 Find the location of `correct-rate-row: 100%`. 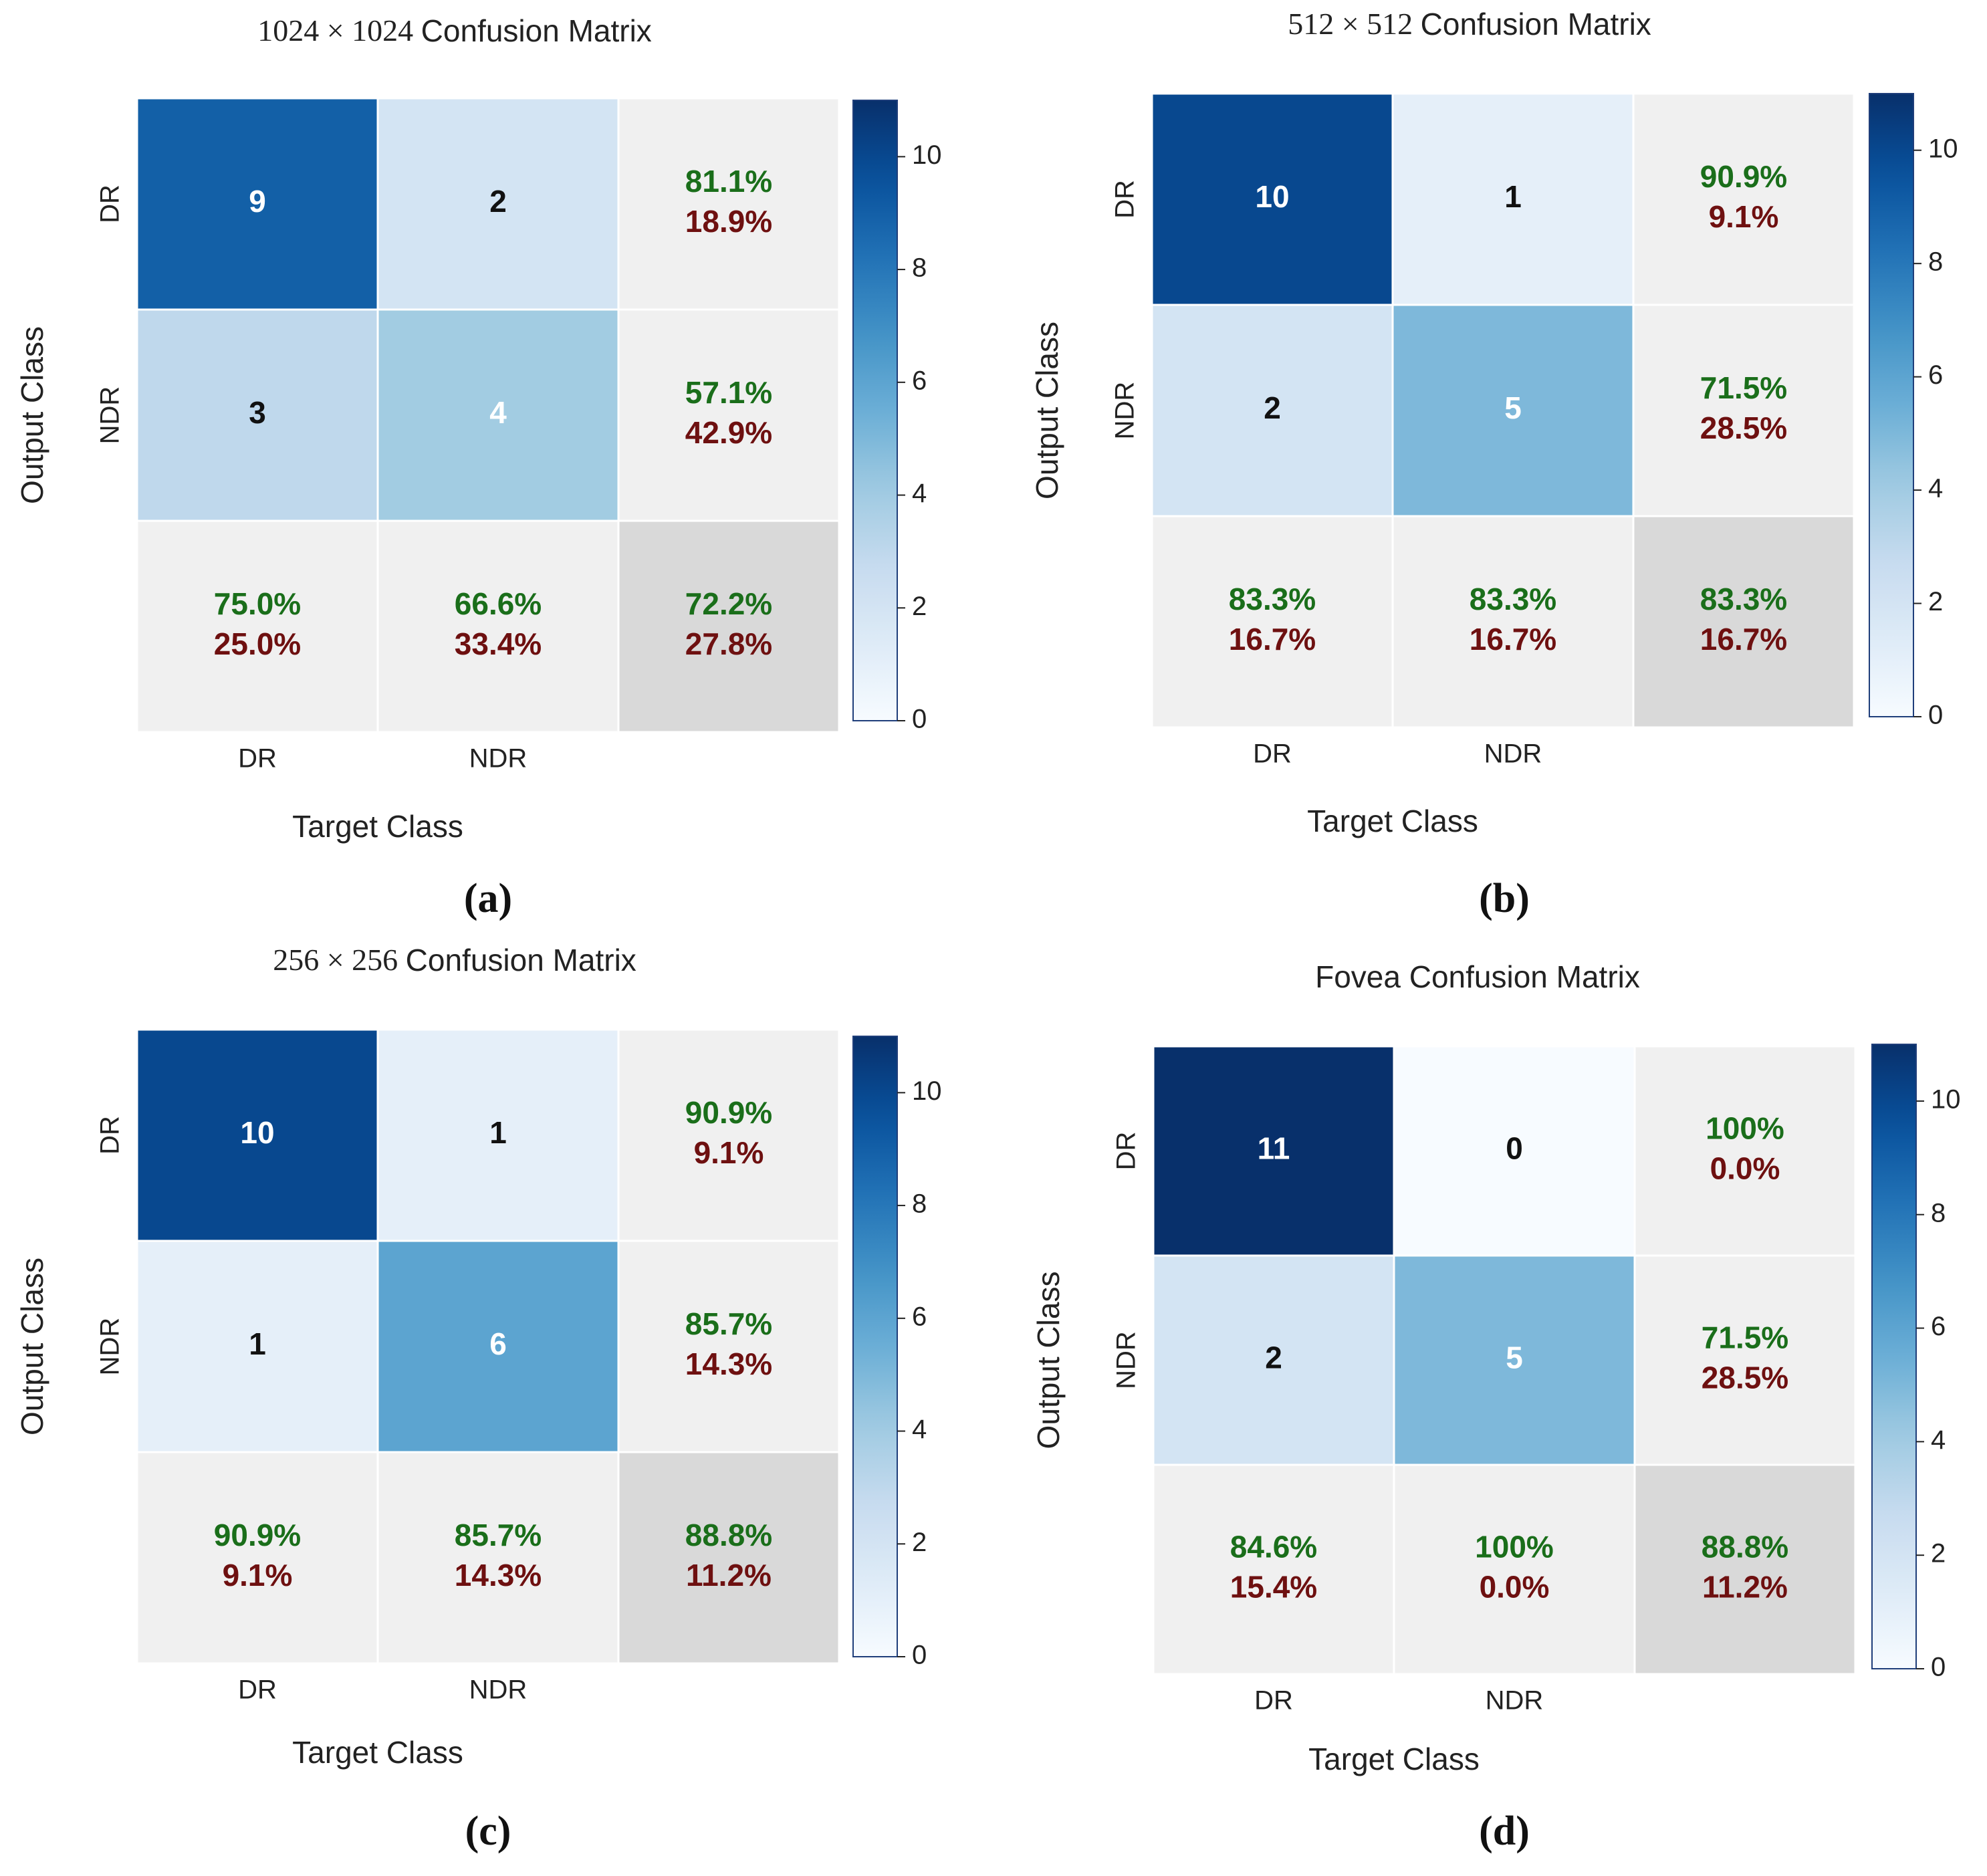

correct-rate-row: 100% is located at coordinates (1745, 1128).